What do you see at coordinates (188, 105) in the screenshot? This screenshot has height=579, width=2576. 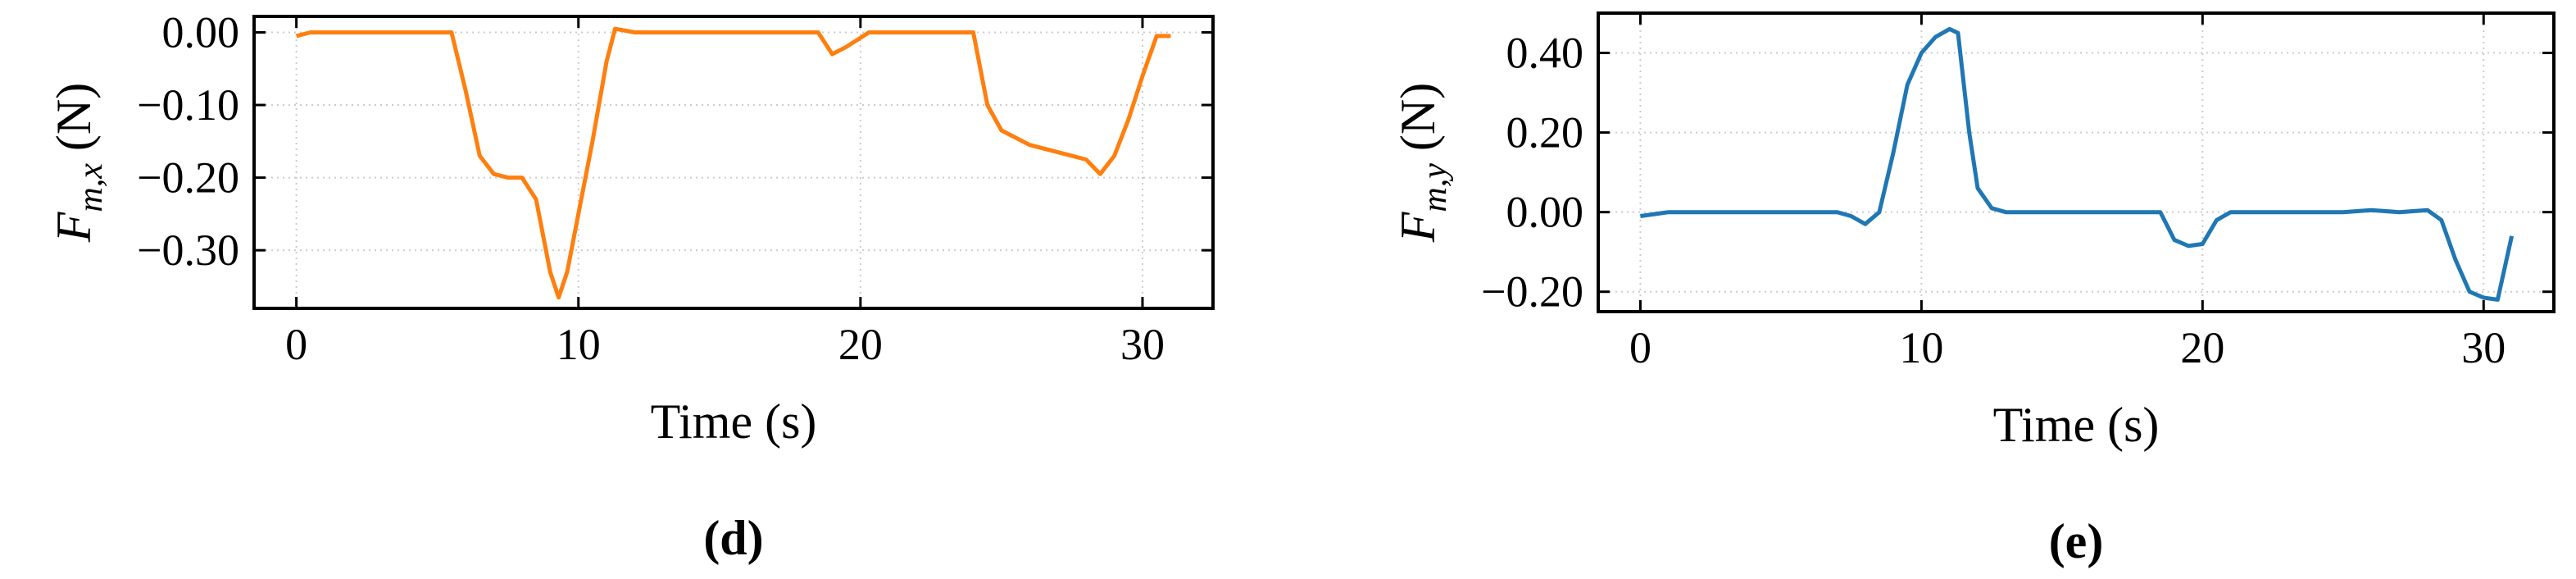 I see `y-tick-label: −0.10` at bounding box center [188, 105].